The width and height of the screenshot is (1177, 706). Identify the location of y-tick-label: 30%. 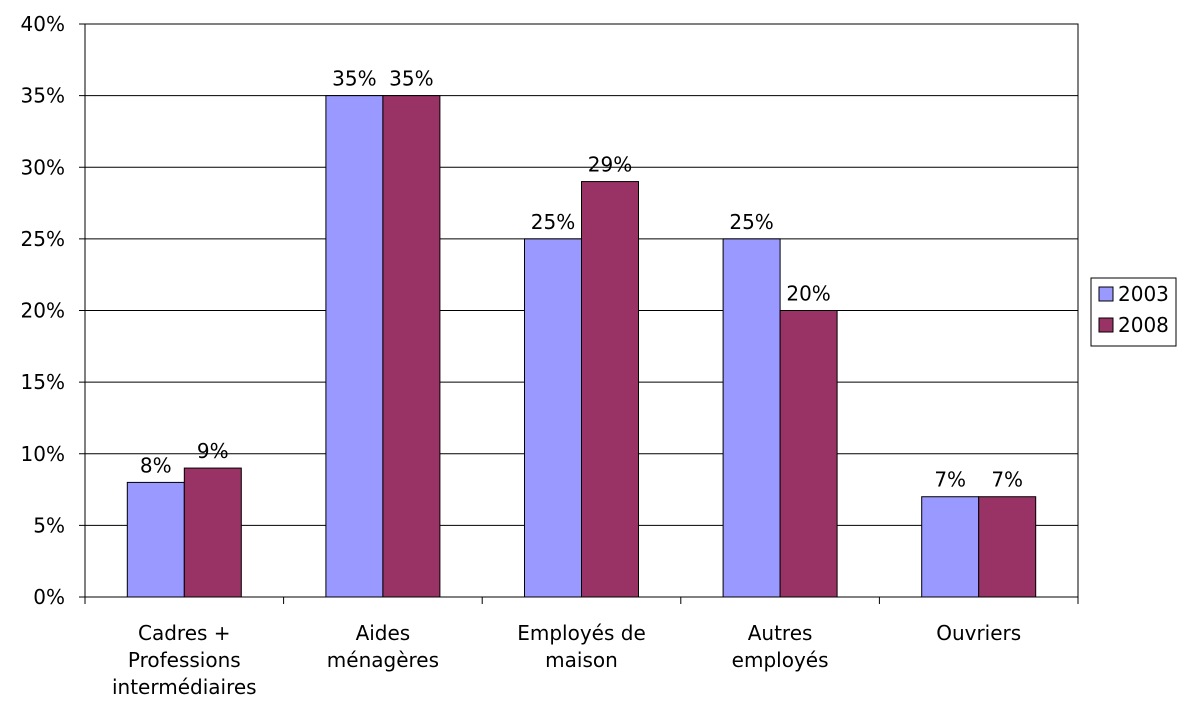
(43, 167).